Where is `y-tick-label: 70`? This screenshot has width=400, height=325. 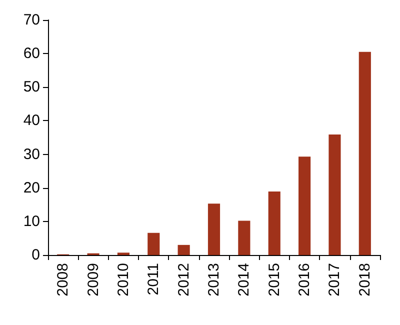
y-tick-label: 70 is located at coordinates (31, 20).